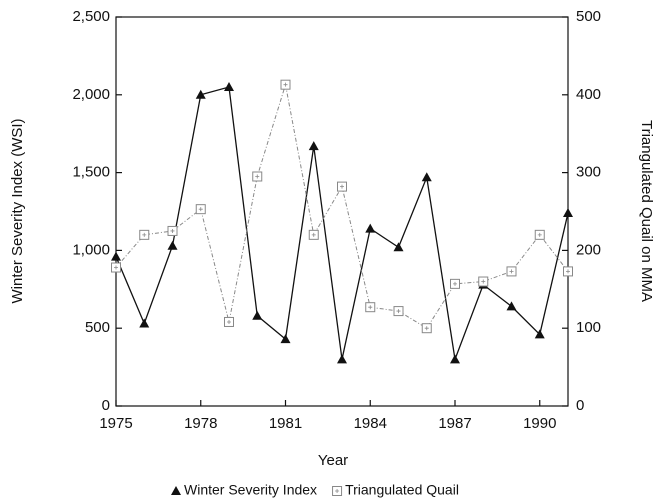 The image size is (658, 500). Describe the element at coordinates (250, 490) in the screenshot. I see `legend-label: Winter Severity Index` at that location.